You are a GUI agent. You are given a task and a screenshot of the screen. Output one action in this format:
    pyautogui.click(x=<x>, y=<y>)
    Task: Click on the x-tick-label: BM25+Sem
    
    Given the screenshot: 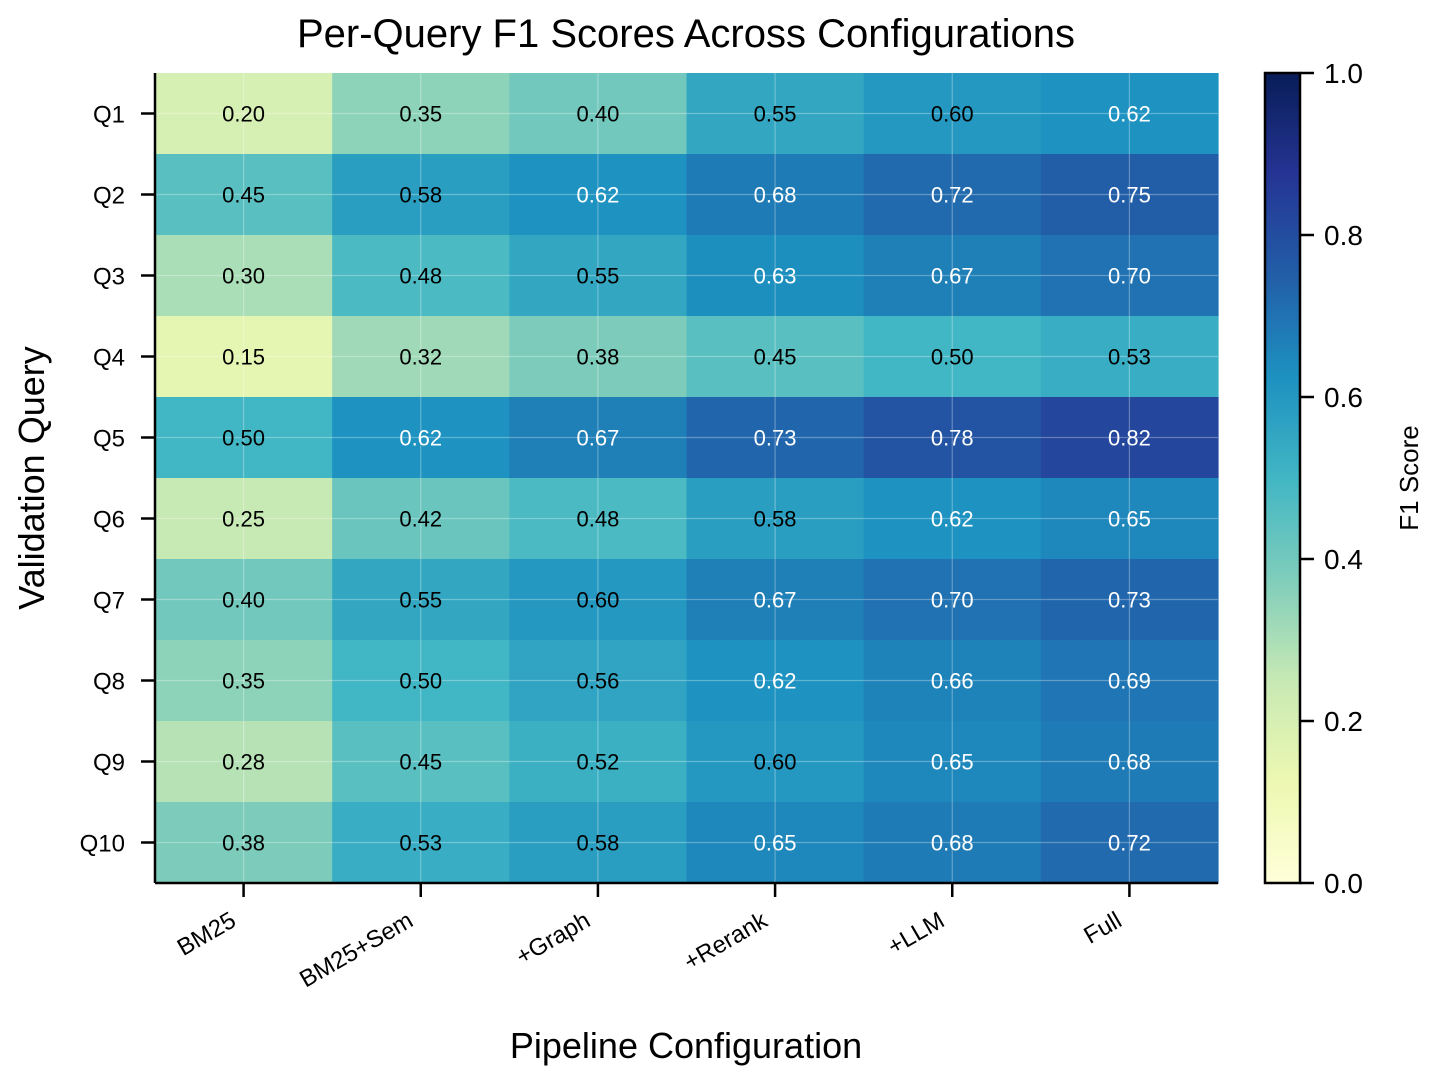 What is the action you would take?
    pyautogui.click(x=356, y=950)
    